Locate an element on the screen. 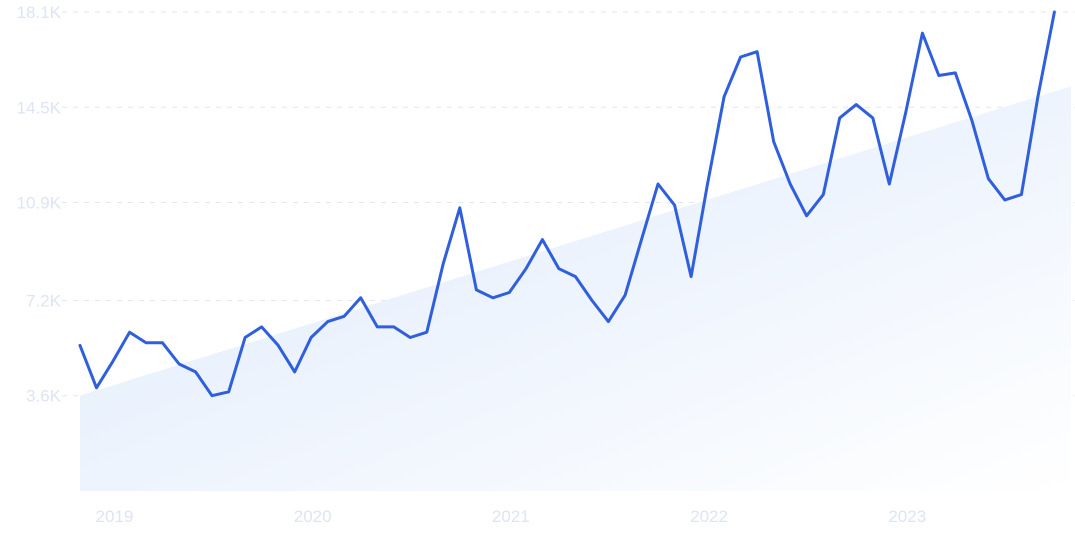 The width and height of the screenshot is (1075, 537). y-axis-ticks: 3.6K 7.2K 10.9K 14.5K 18.1K is located at coordinates (39, 204).